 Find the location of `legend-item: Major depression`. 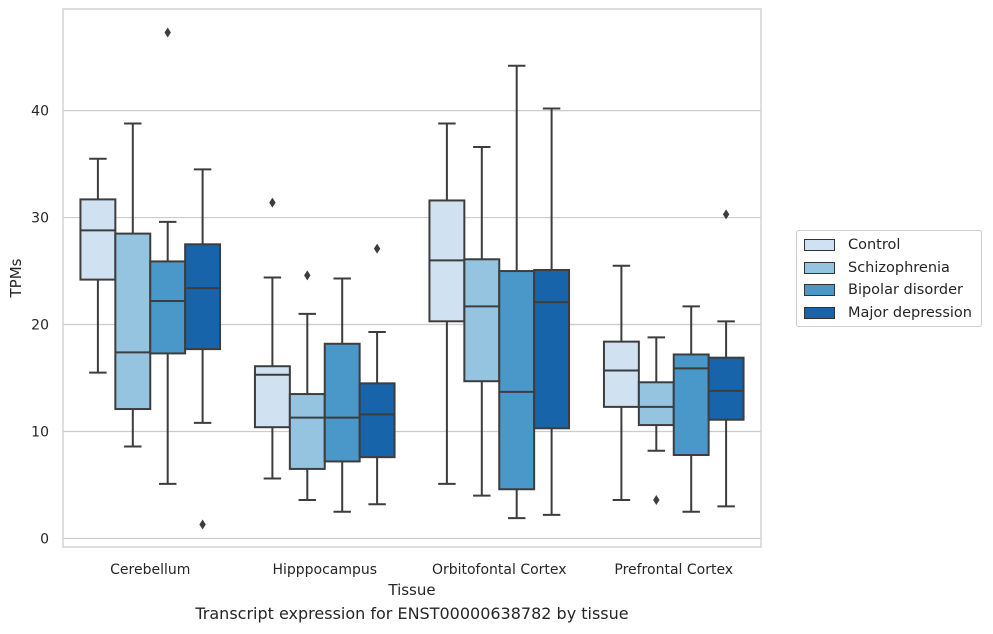

legend-item: Major depression is located at coordinates (888, 313).